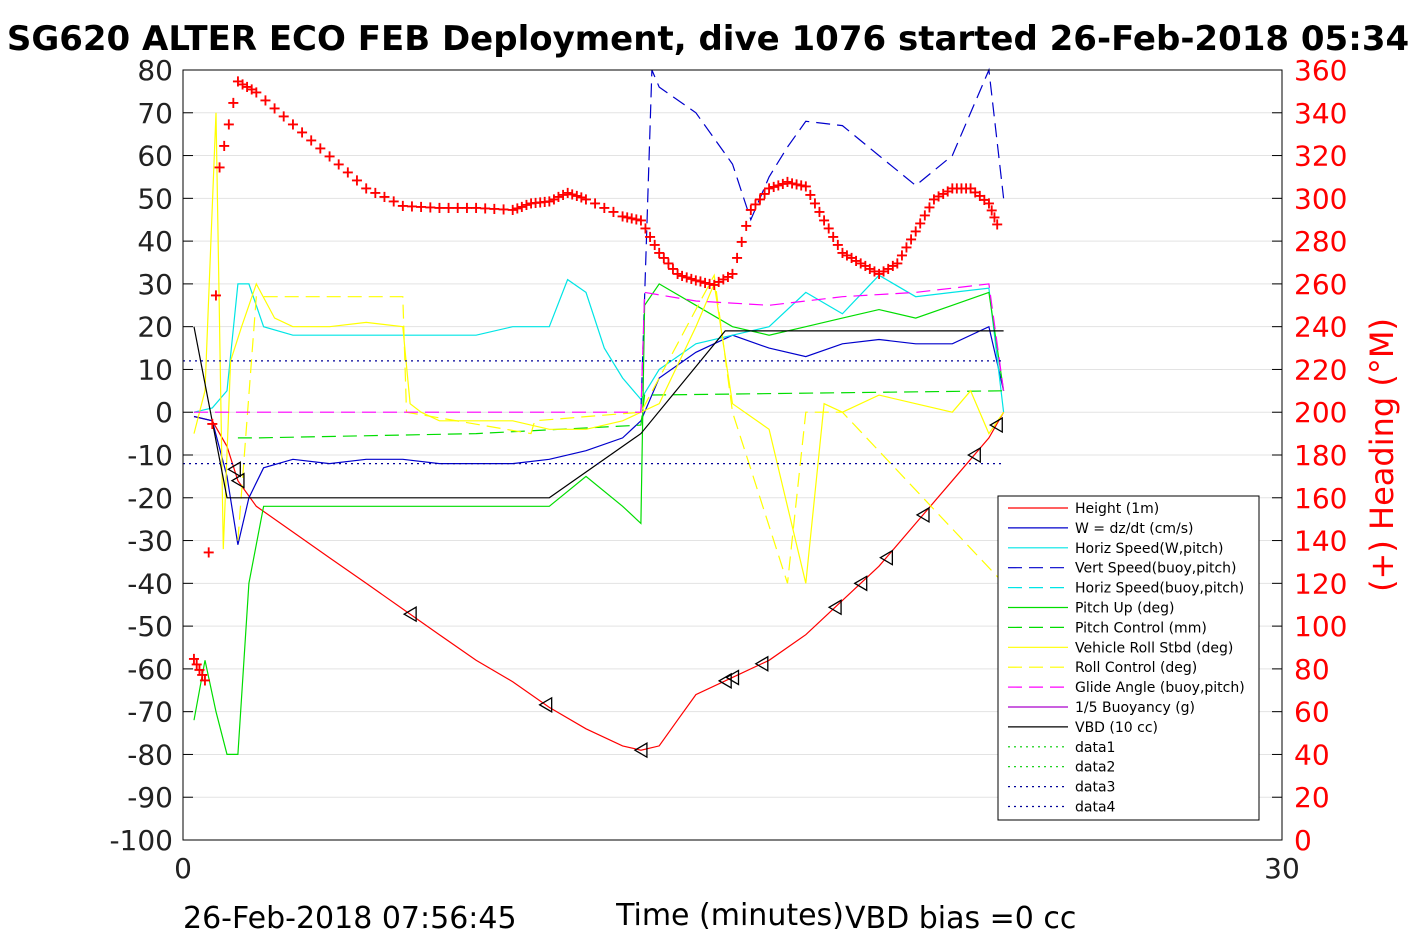 The width and height of the screenshot is (1417, 945). What do you see at coordinates (822, 240) in the screenshot?
I see `series-line-vert-speed-buoy-pitch-` at bounding box center [822, 240].